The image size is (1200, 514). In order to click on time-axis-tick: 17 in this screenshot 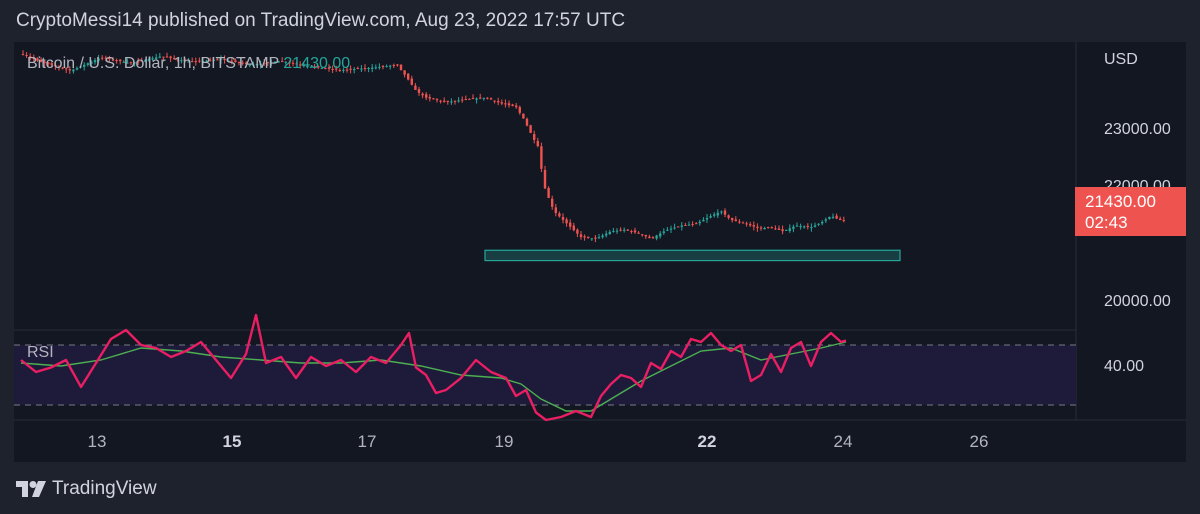, I will do `click(367, 441)`.